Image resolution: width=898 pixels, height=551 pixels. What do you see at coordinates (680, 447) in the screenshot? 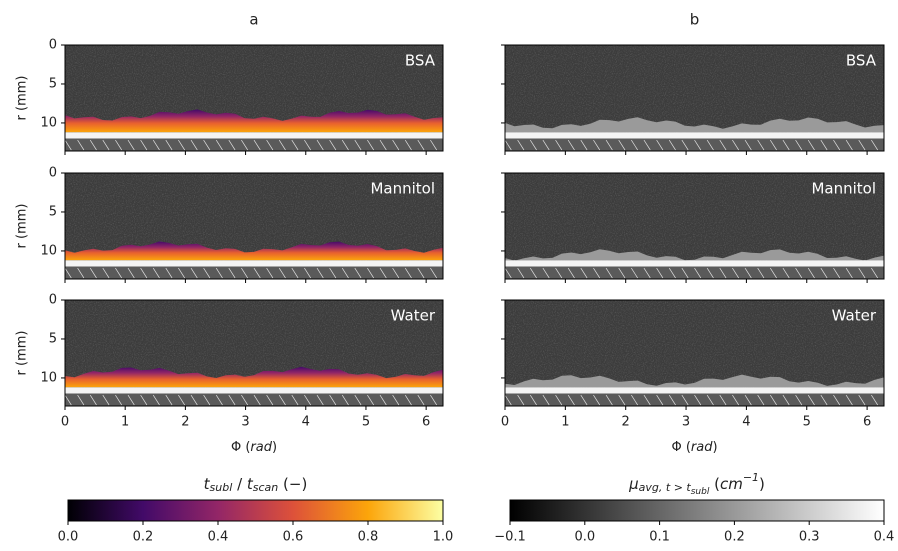
I see `x-axis-label-part: Φ (` at bounding box center [680, 447].